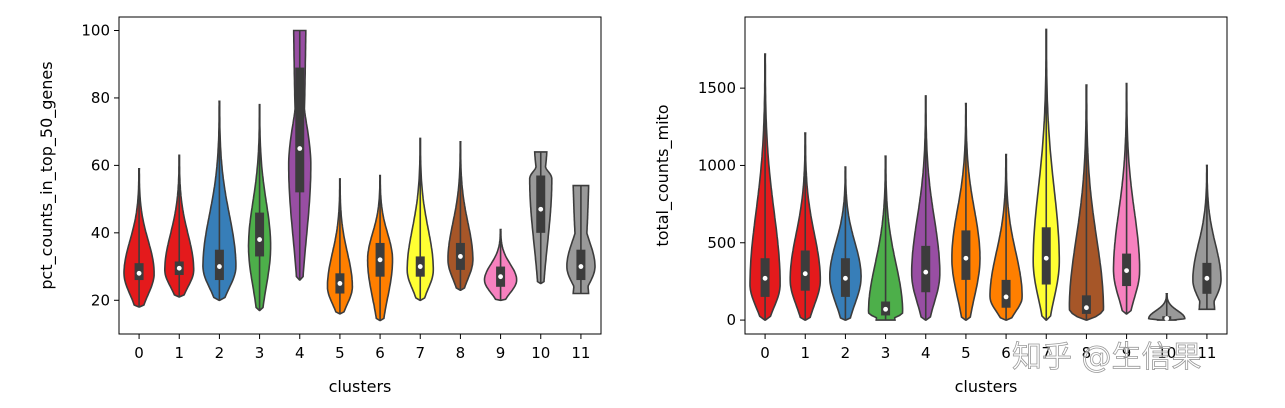  I want to click on y-tick-label: 100, so click(95, 30).